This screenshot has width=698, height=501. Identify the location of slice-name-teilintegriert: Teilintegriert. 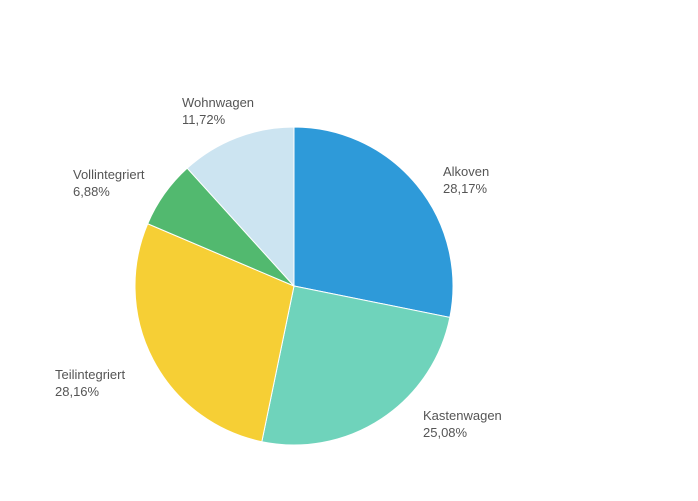
(90, 374).